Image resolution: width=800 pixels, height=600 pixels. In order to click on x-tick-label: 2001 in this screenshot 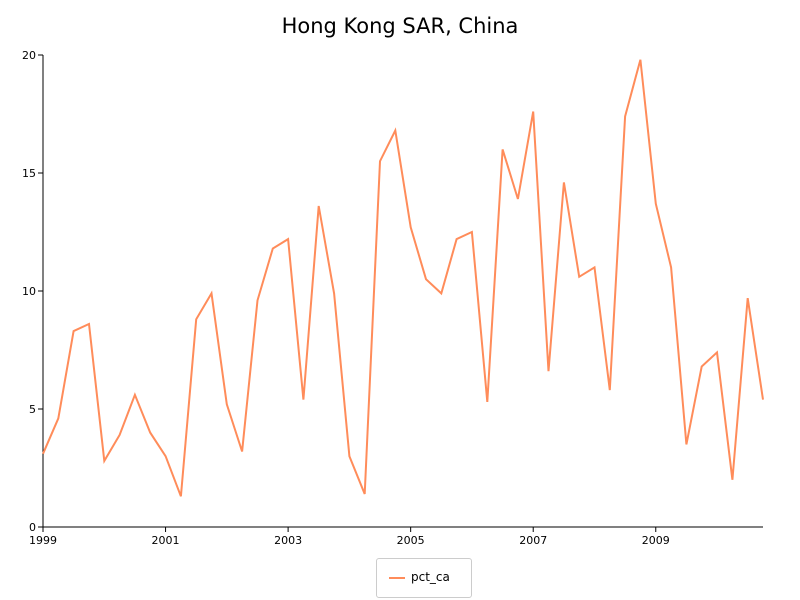, I will do `click(166, 540)`.